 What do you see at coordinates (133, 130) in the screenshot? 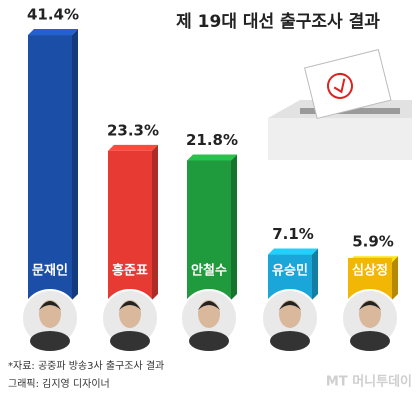
I see `value-label: 23.3%` at bounding box center [133, 130].